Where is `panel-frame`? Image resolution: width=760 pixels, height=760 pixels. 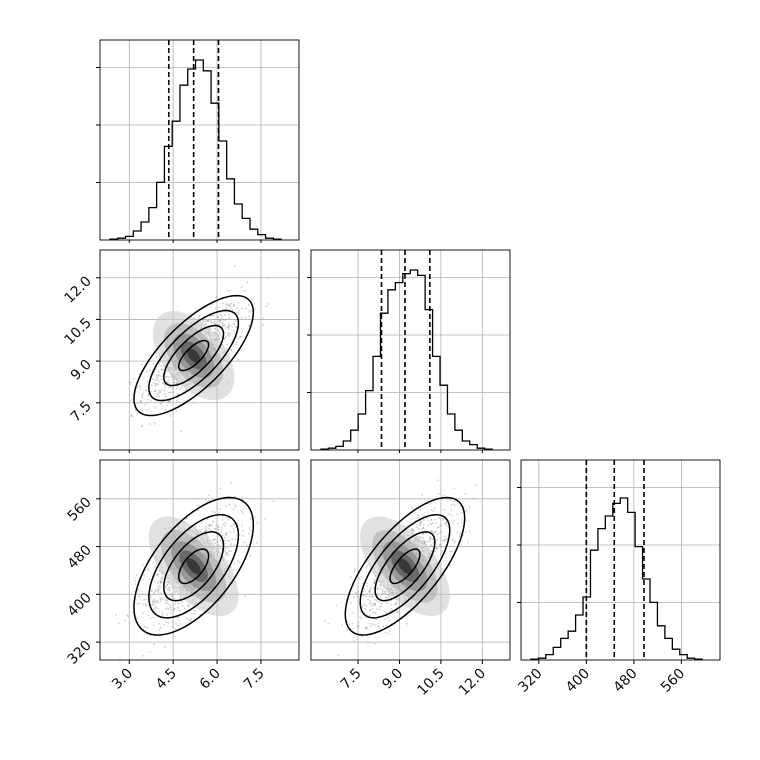 panel-frame is located at coordinates (410, 560).